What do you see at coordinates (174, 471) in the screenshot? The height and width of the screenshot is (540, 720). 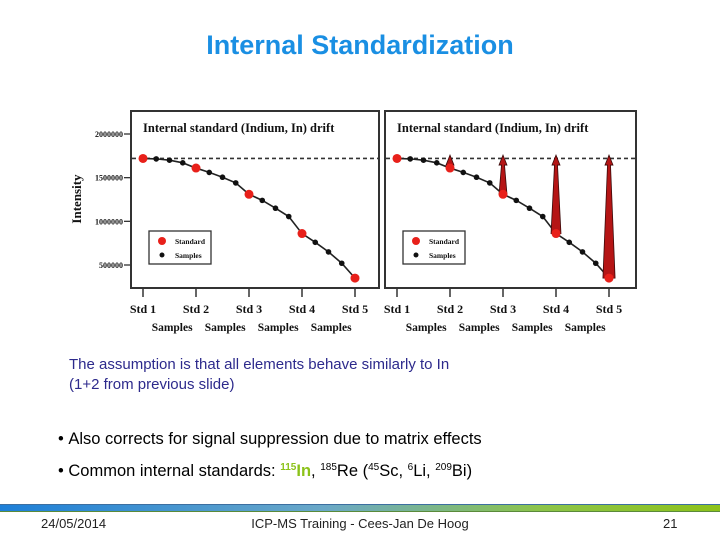 I see `bullet-text: Common internal standards:` at bounding box center [174, 471].